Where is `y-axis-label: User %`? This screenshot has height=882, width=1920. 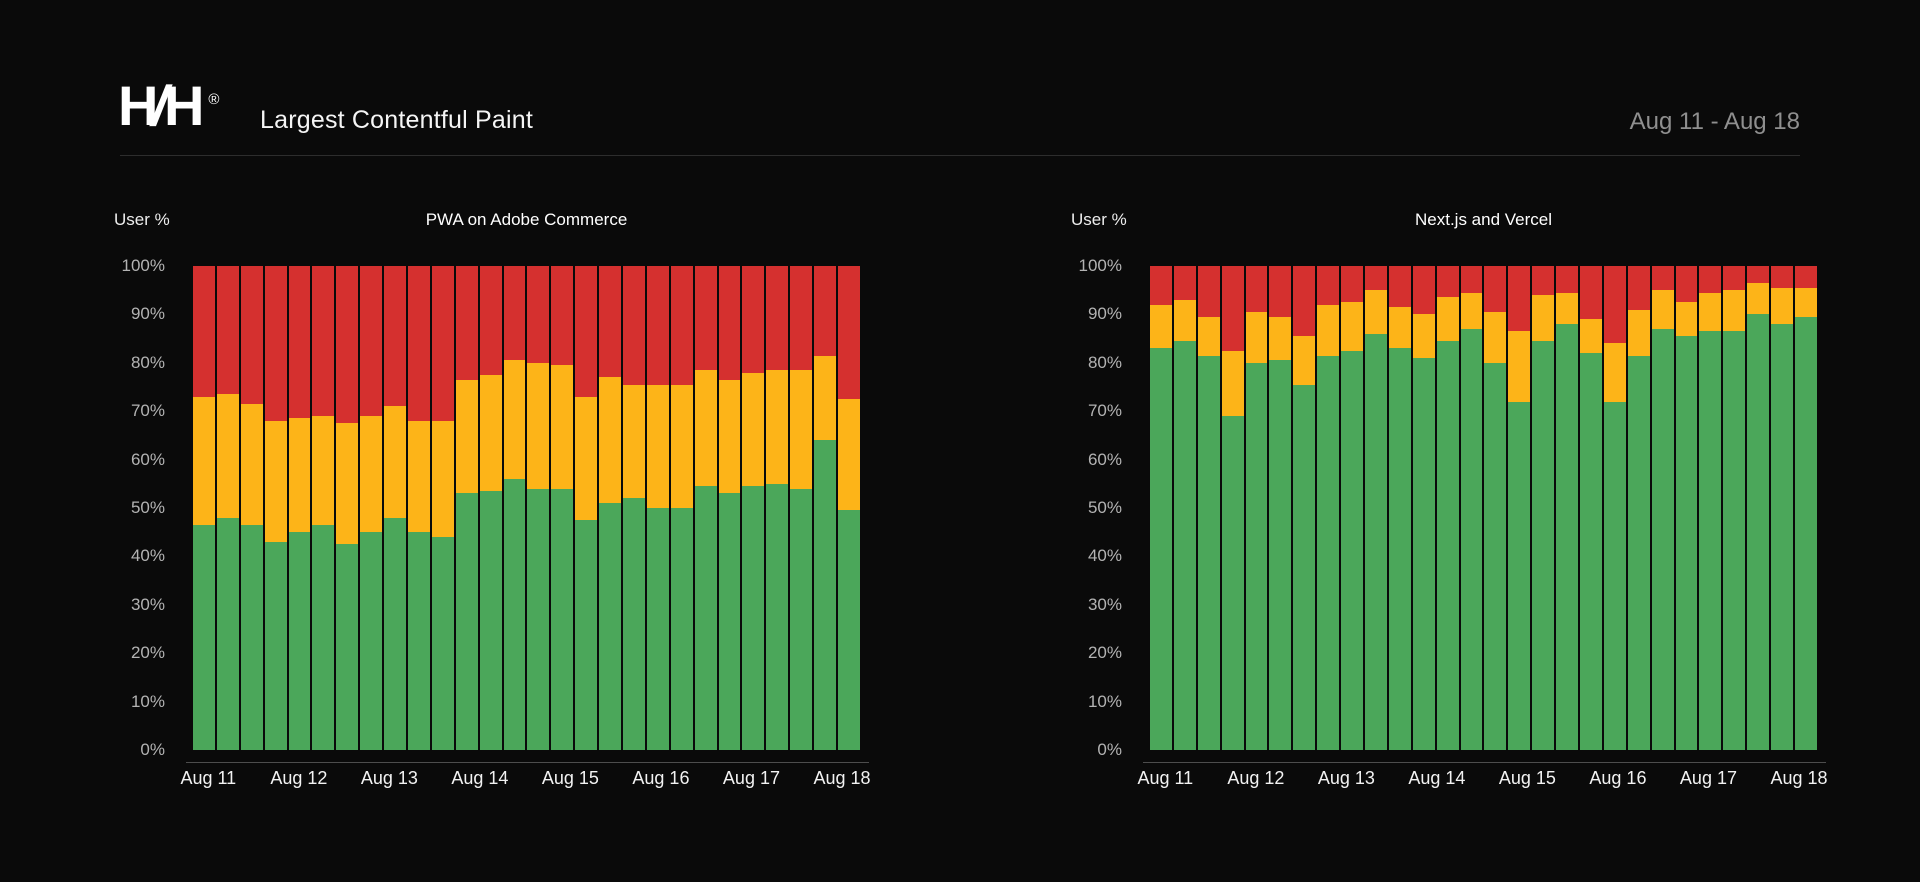
y-axis-label: User % is located at coordinates (1099, 219).